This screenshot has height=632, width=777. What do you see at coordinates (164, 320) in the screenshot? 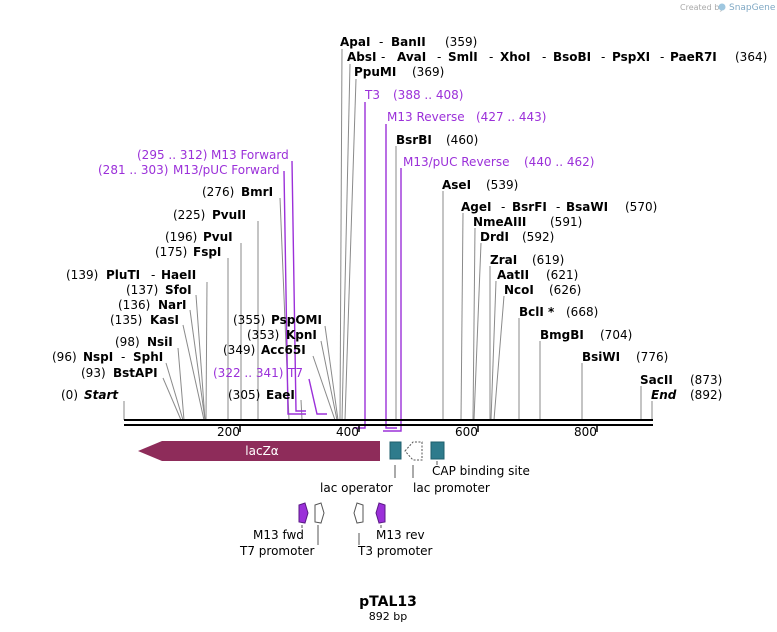
I see `kasi-label: KasI` at bounding box center [164, 320].